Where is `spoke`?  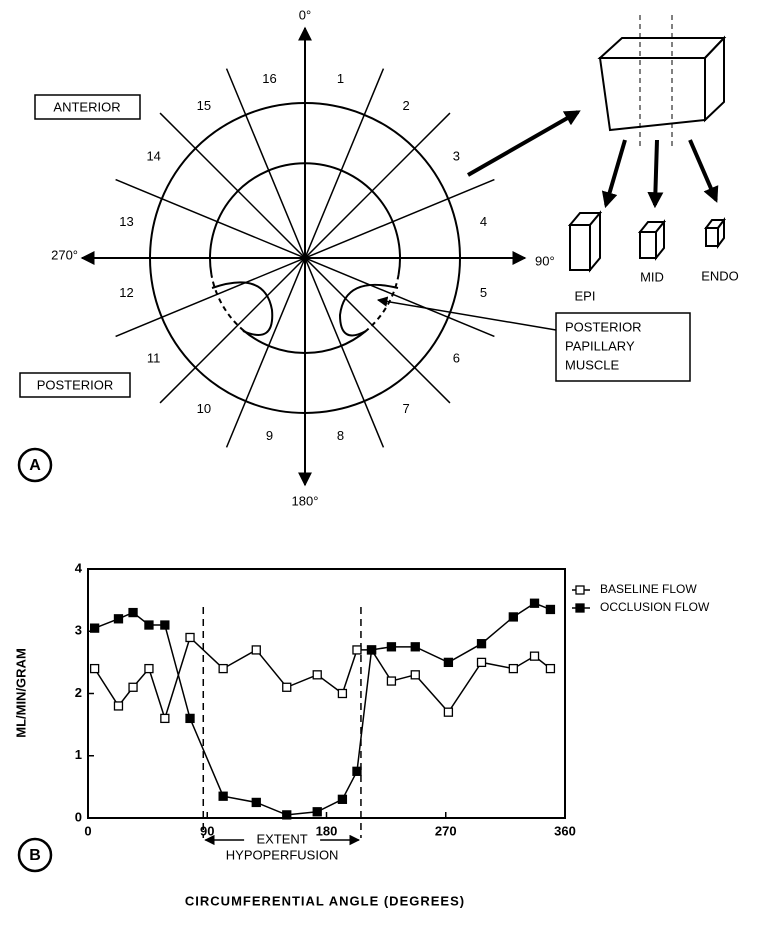 spoke is located at coordinates (305, 258).